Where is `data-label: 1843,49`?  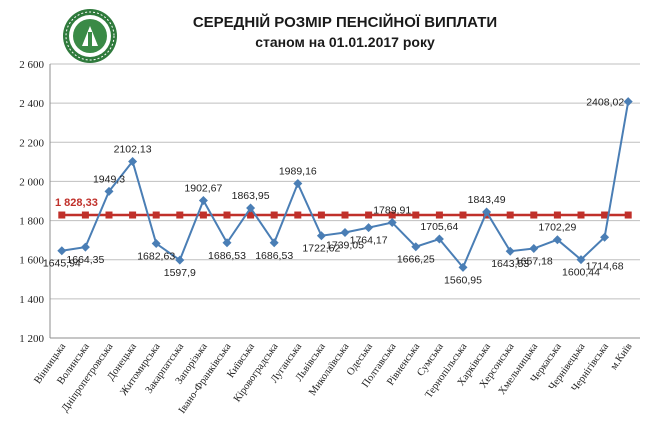
data-label: 1843,49 is located at coordinates (487, 200).